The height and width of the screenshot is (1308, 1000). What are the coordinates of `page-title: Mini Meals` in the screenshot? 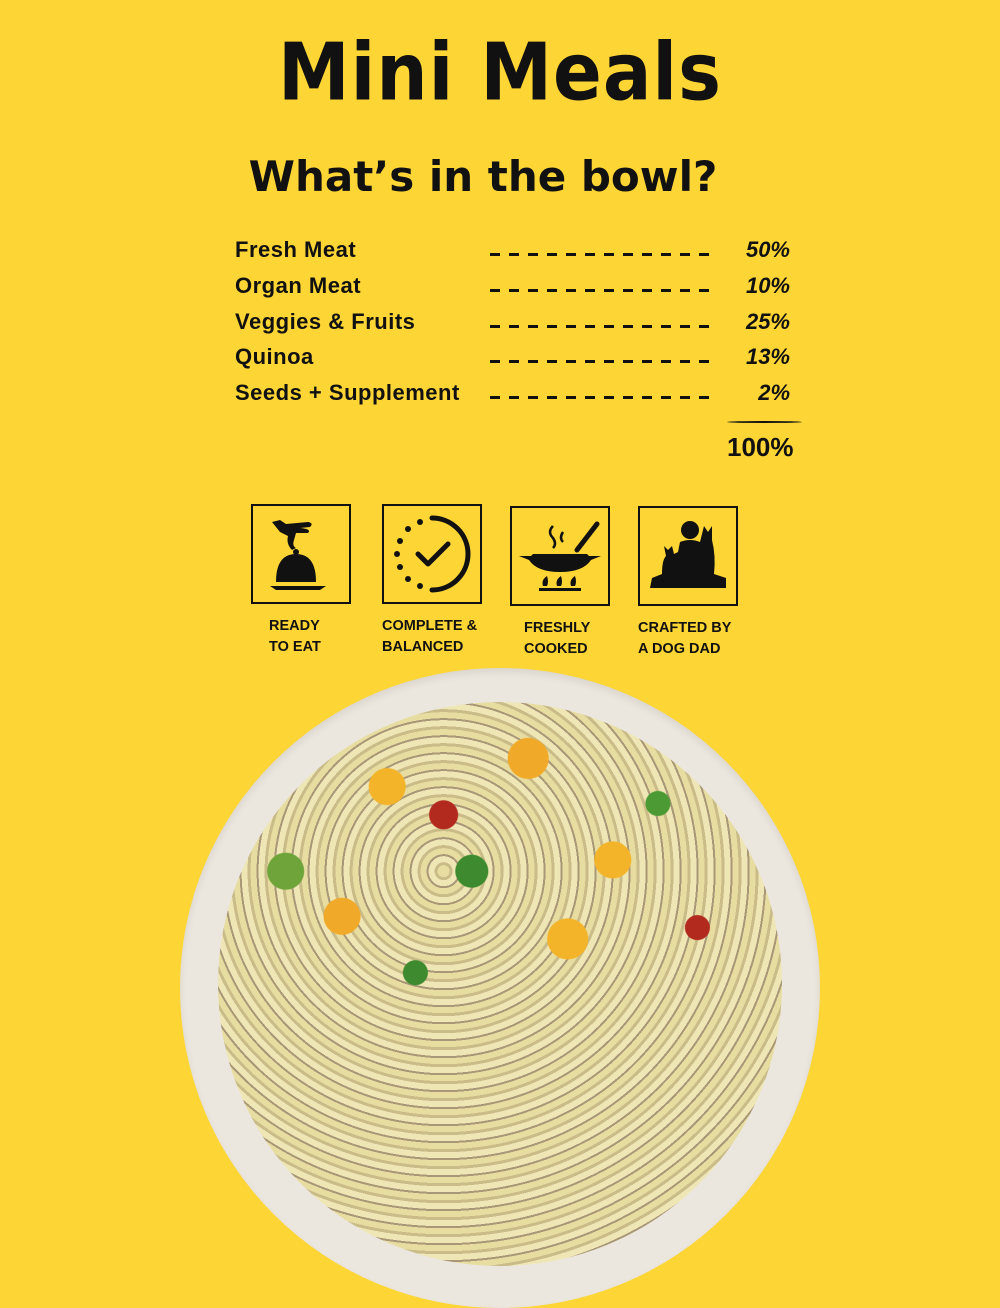 It's located at (500, 72).